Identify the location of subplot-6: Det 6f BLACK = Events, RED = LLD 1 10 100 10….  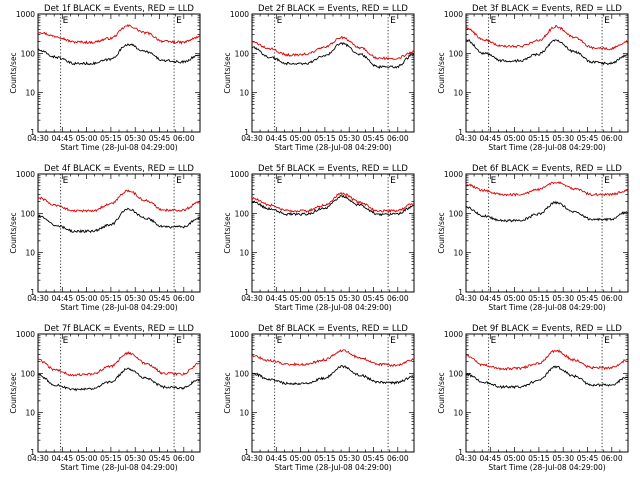
(533, 238).